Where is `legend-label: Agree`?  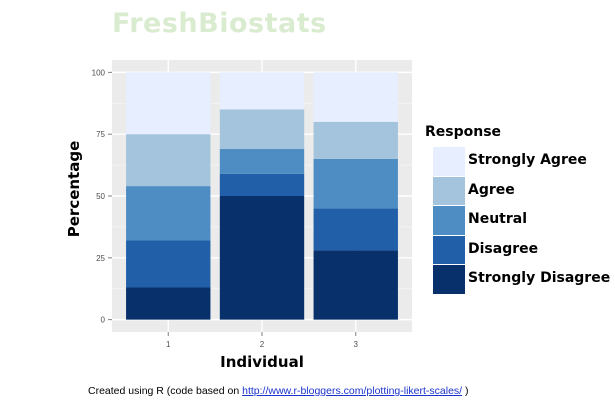
legend-label: Agree is located at coordinates (491, 189).